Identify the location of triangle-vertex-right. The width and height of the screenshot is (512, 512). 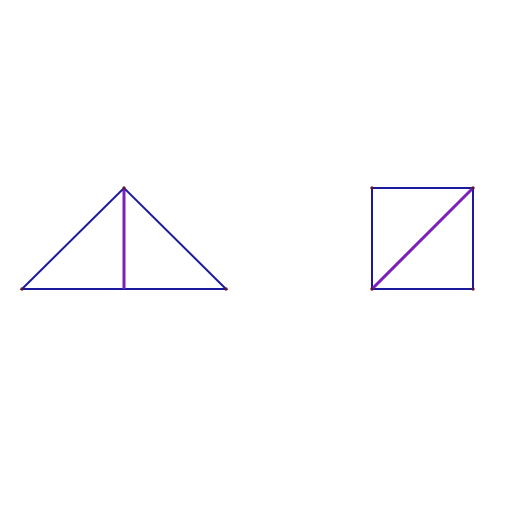
(225, 288).